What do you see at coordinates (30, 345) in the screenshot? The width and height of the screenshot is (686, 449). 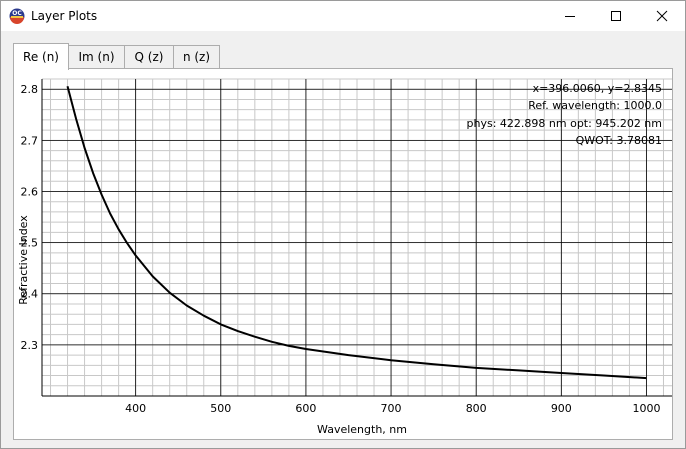 I see `y-tick-label: 2.3` at bounding box center [30, 345].